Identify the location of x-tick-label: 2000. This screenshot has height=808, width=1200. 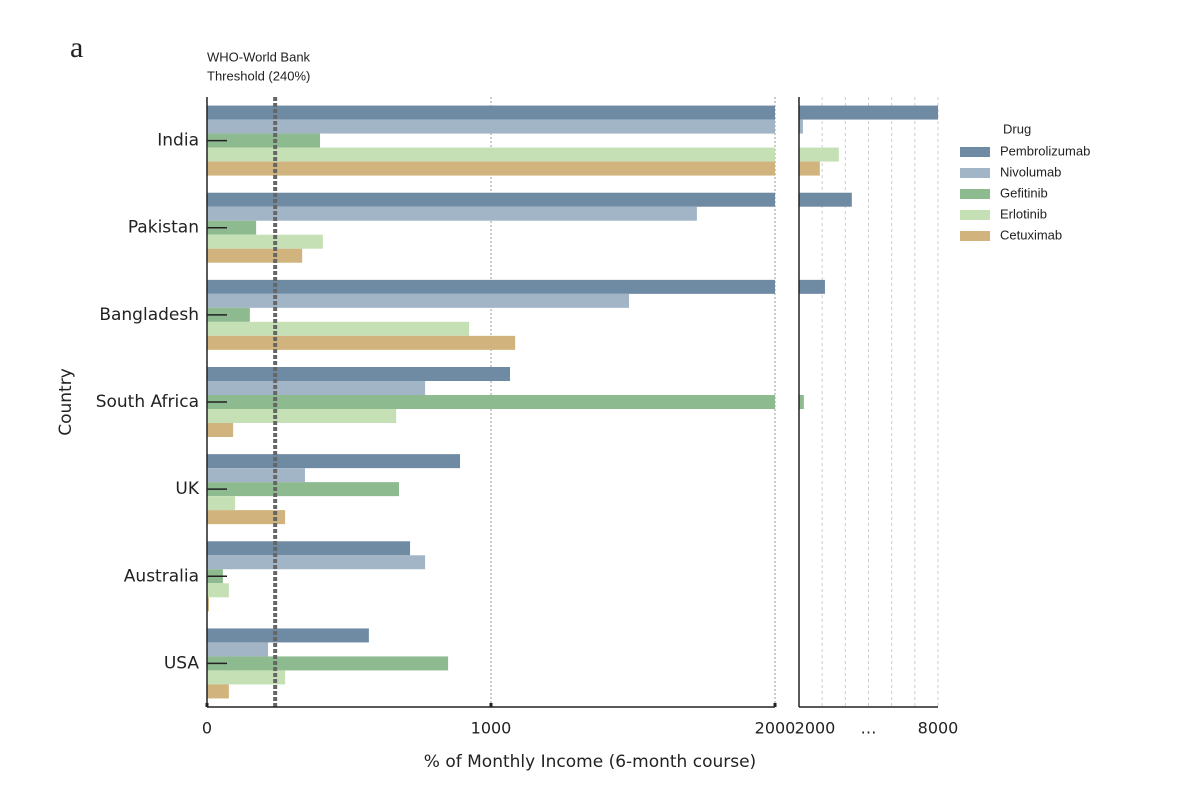
(775, 728).